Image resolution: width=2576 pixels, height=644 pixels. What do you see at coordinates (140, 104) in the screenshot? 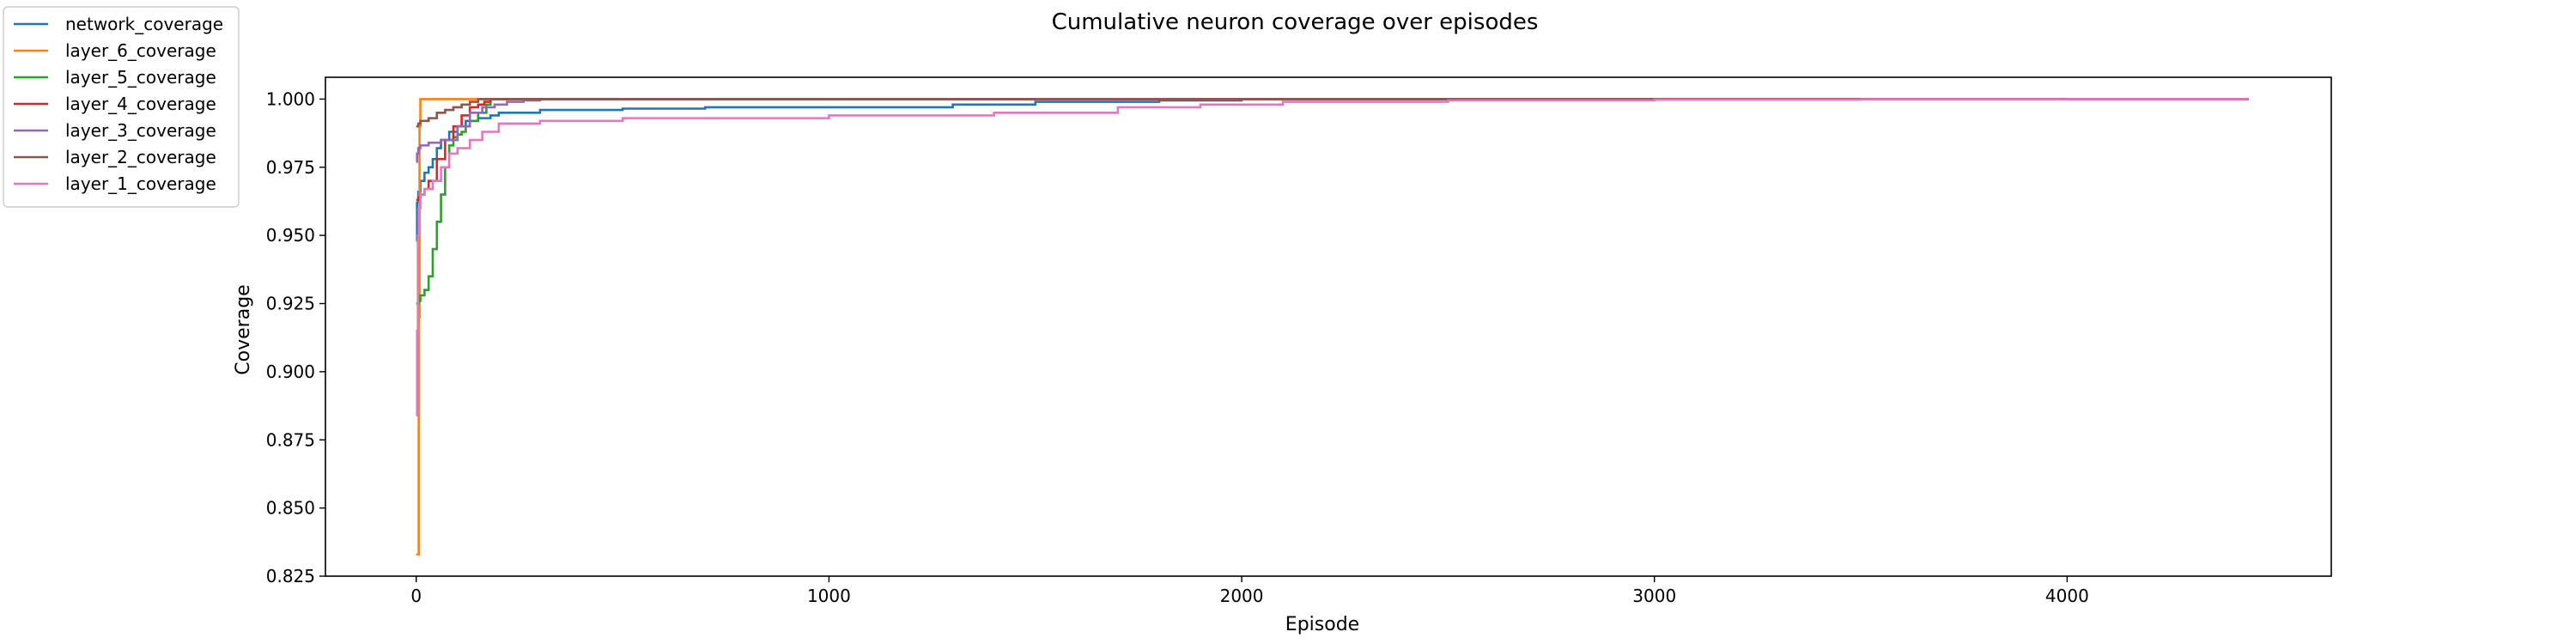
I see `legend-label: layer_4_coverage` at bounding box center [140, 104].